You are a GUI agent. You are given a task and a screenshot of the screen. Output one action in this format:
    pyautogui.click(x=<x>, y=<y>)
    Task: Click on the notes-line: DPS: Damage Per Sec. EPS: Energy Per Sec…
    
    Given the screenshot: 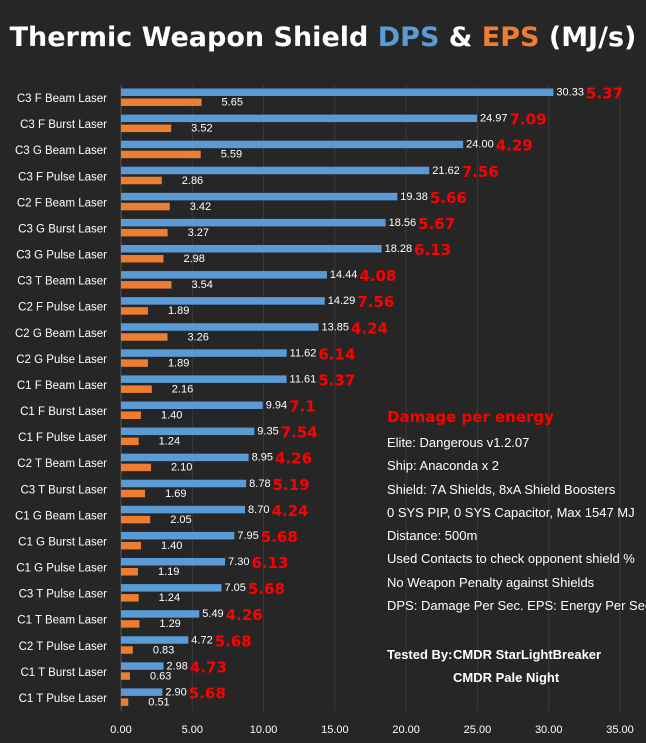 What is the action you would take?
    pyautogui.click(x=516, y=606)
    